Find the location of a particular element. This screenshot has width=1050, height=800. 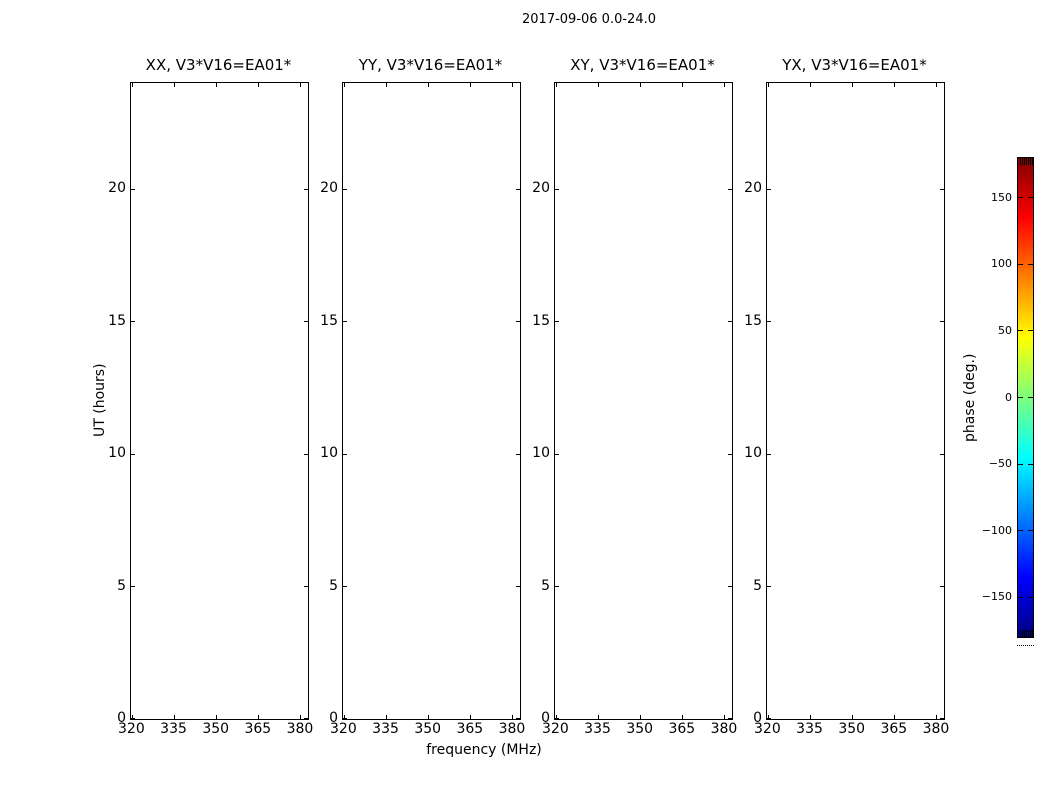

figure-title: 2017-09-06 0.0-24.0 is located at coordinates (589, 19).